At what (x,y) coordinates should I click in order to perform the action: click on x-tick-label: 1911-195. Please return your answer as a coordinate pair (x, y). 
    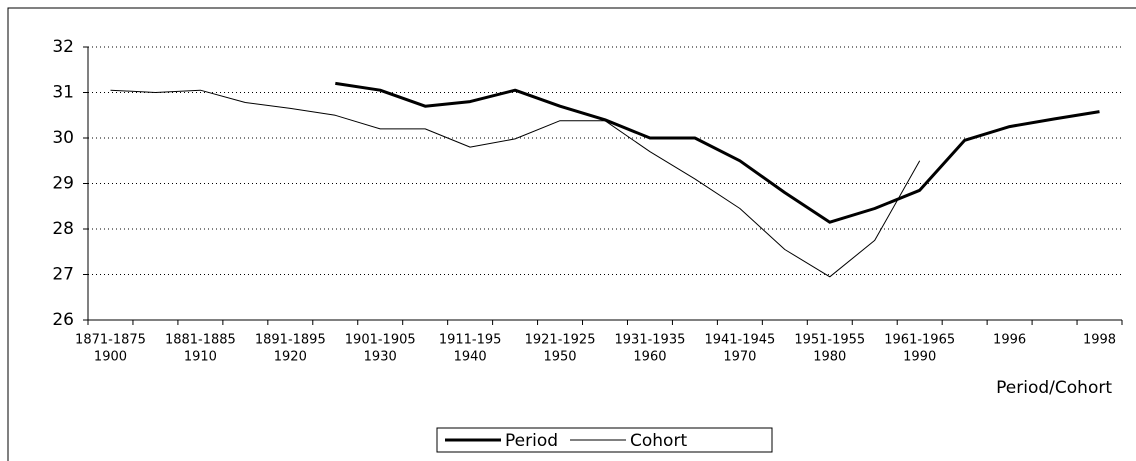
    Looking at the image, I should click on (470, 340).